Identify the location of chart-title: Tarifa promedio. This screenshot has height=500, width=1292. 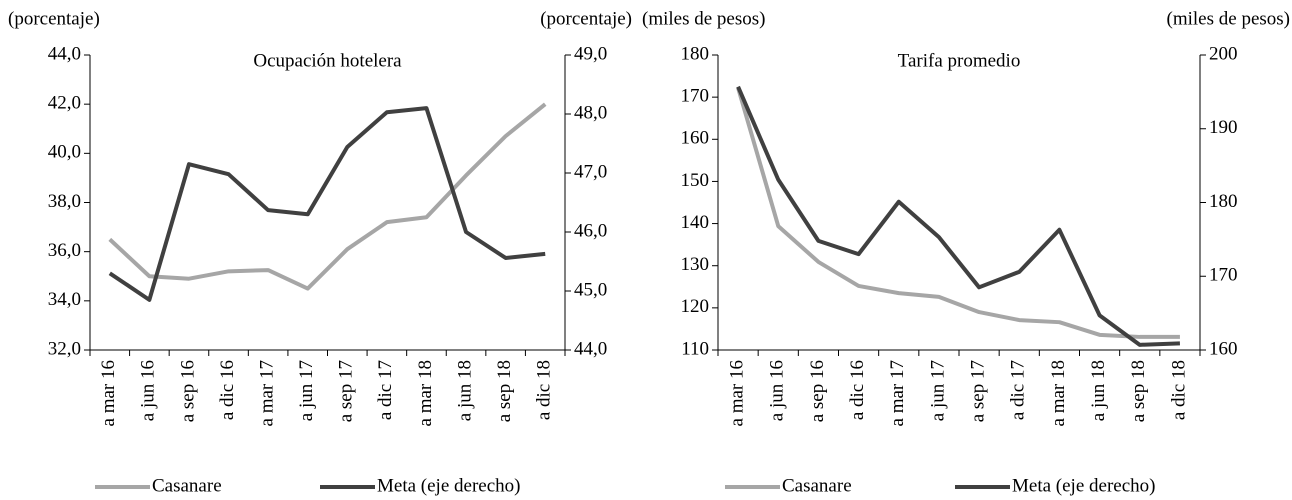
(959, 60).